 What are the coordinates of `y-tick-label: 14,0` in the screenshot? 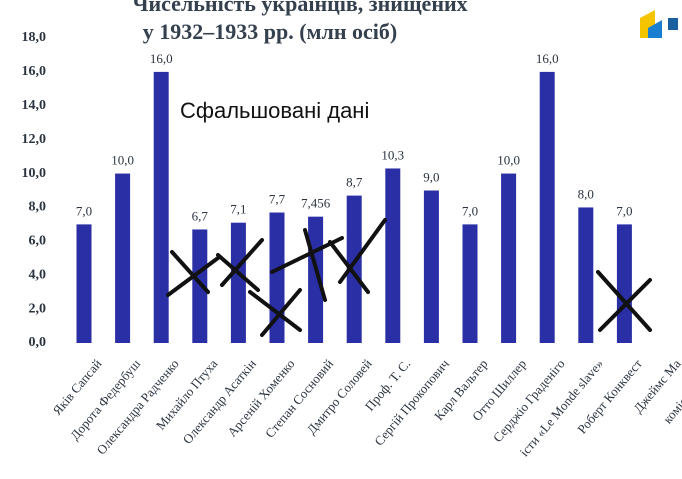 It's located at (34, 105).